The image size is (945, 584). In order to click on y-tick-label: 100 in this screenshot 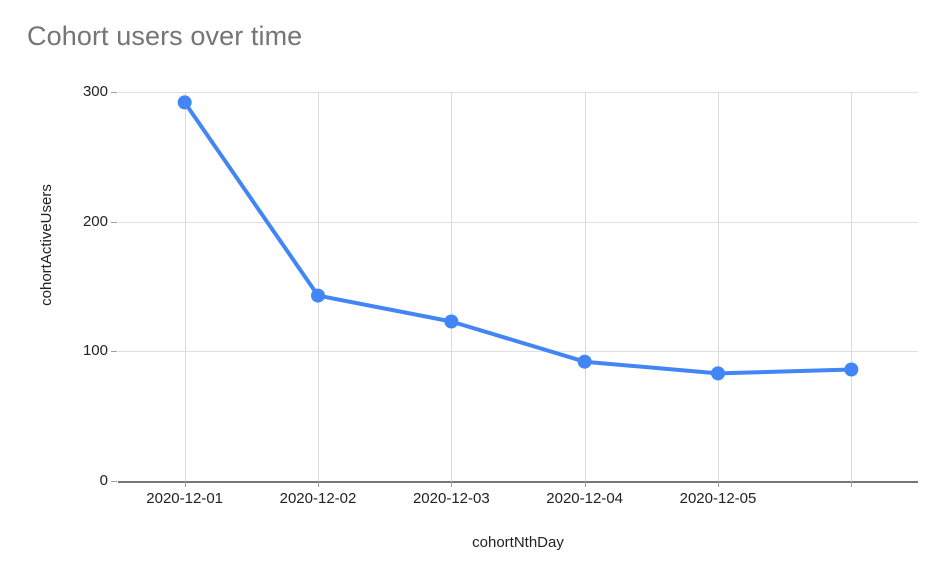, I will do `click(95, 351)`.